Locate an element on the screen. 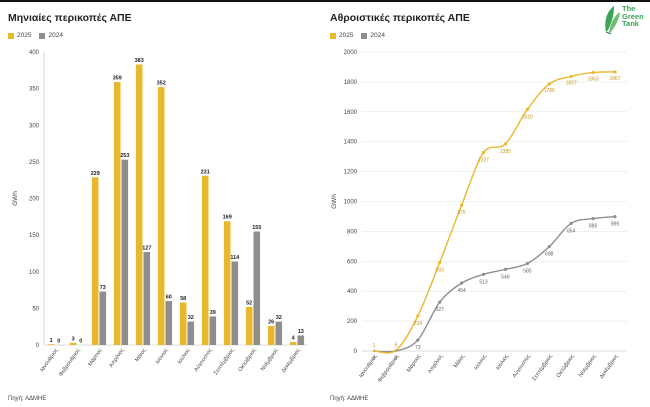  point-value-label: 1 is located at coordinates (374, 346).